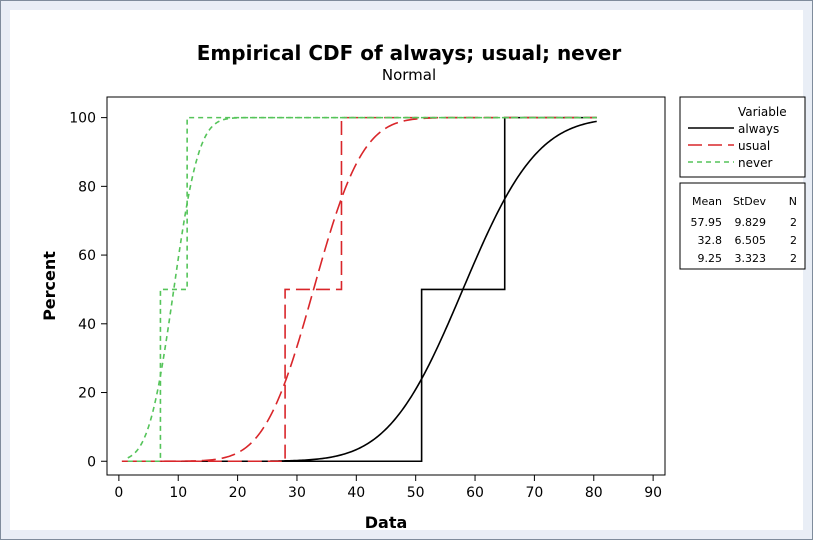  What do you see at coordinates (475, 493) in the screenshot?
I see `x-tick-label: 60` at bounding box center [475, 493].